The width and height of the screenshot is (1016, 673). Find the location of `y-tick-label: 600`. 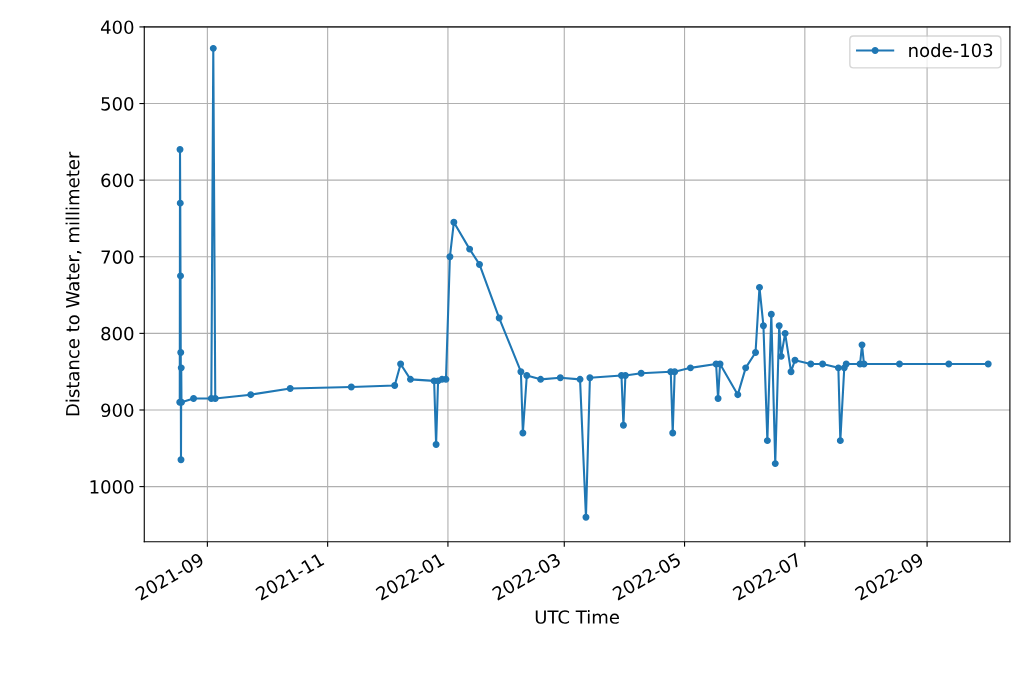

y-tick-label: 600 is located at coordinates (117, 180).